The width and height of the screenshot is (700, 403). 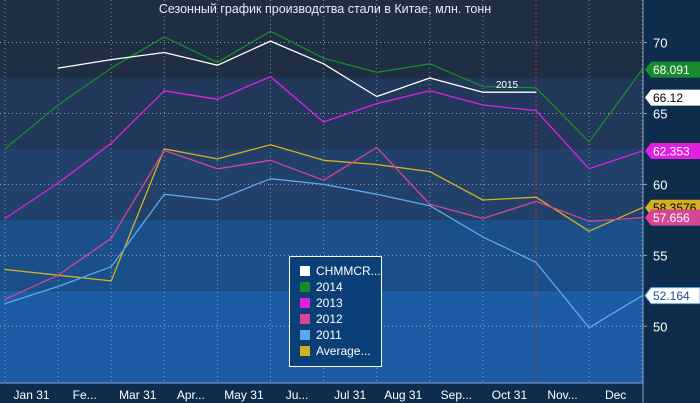 What do you see at coordinates (321, 393) in the screenshot?
I see `x-axis-area` at bounding box center [321, 393].